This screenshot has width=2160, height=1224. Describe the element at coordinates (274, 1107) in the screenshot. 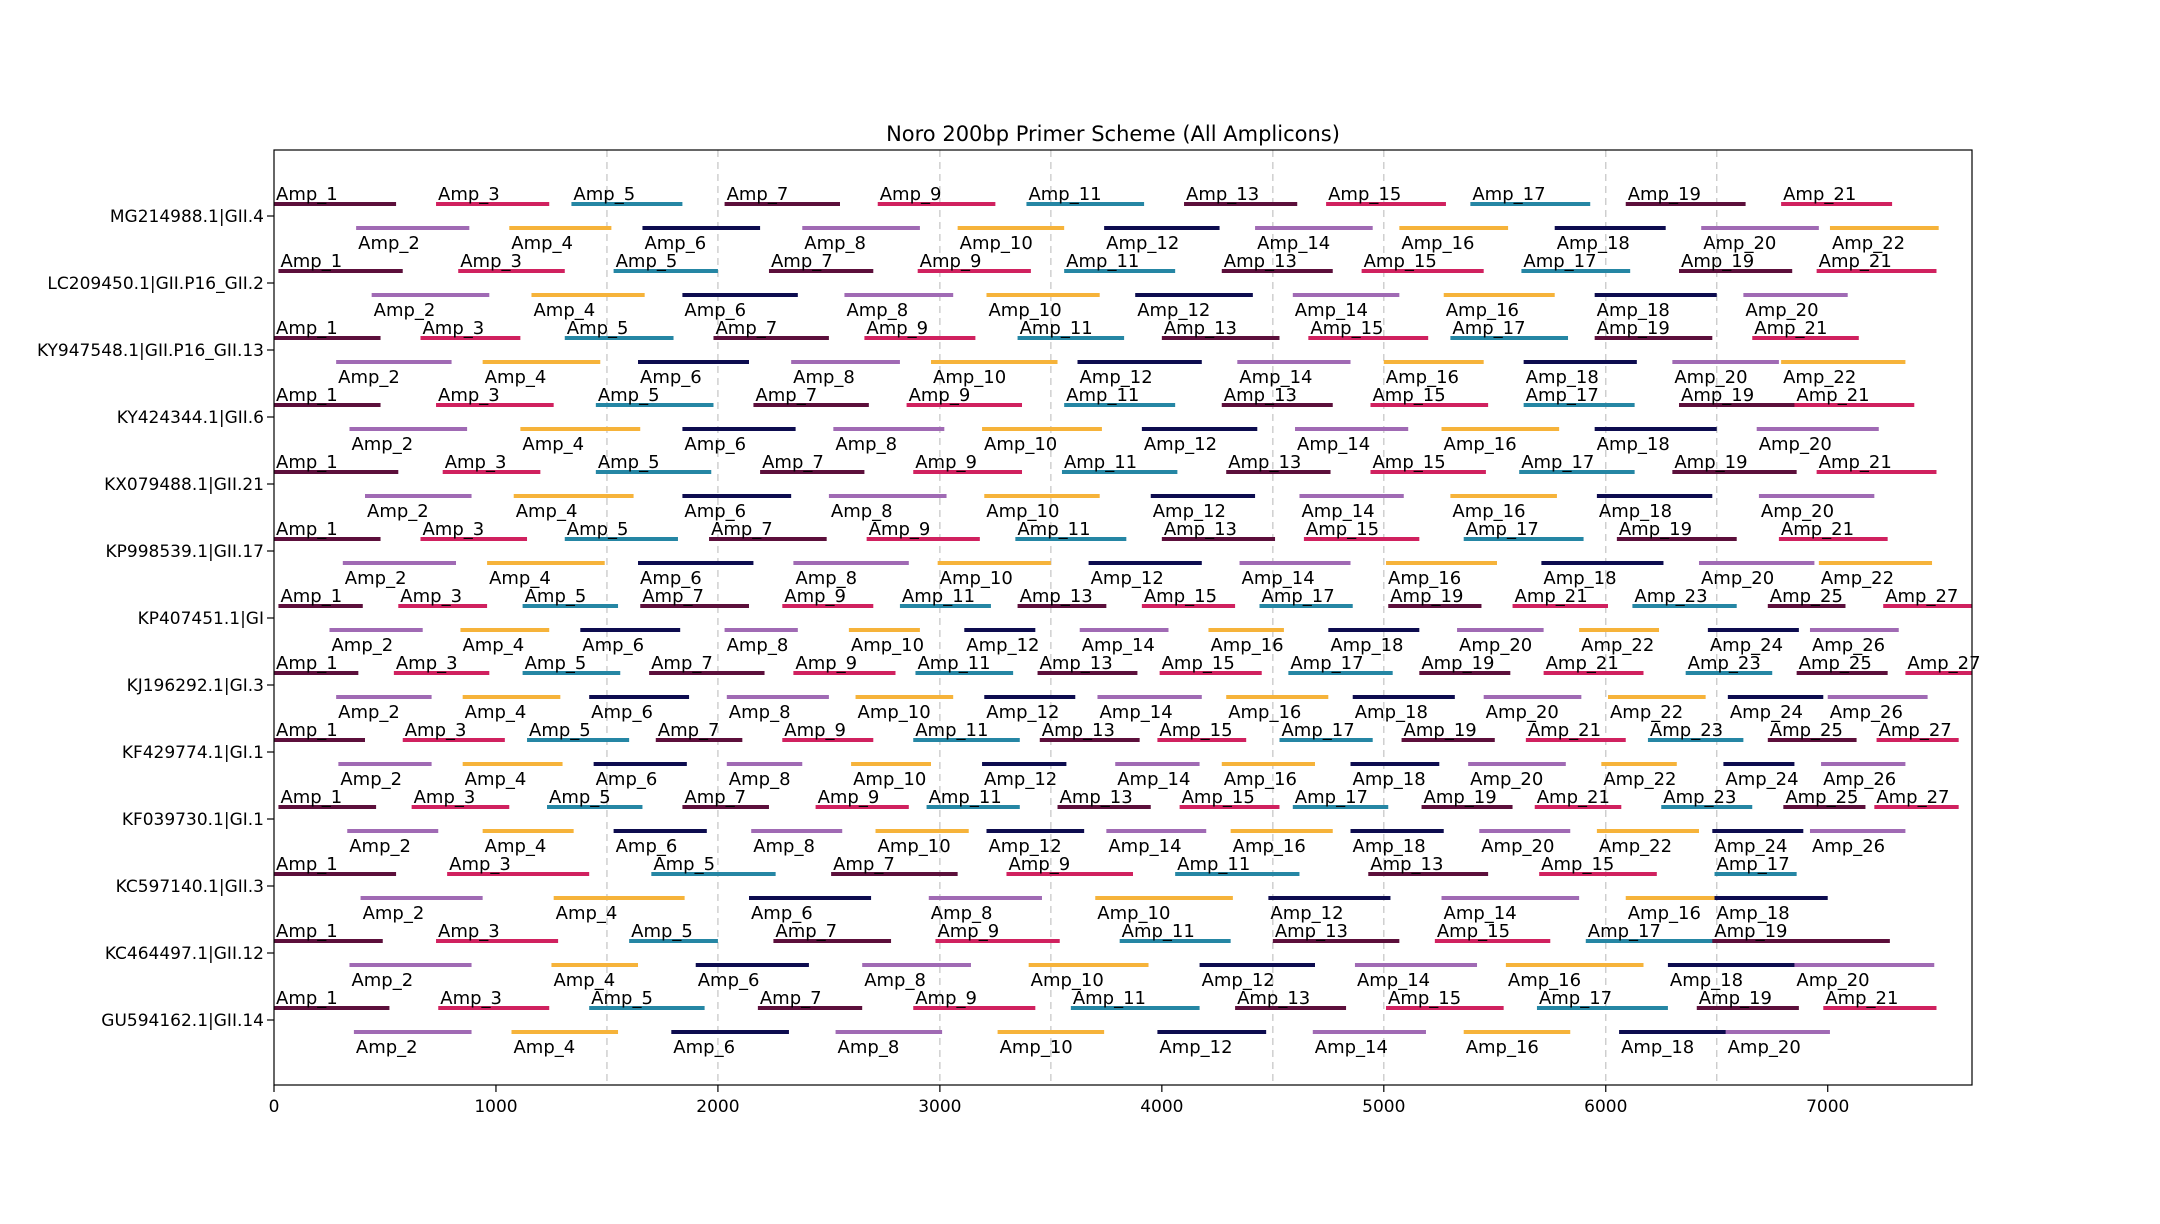

I see `x-tick-label: 0` at that location.